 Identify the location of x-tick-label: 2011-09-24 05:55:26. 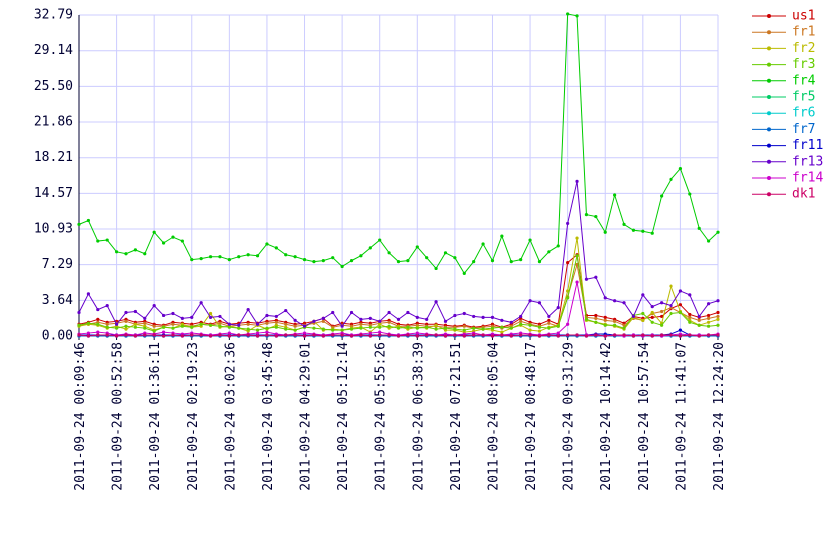
(381, 416).